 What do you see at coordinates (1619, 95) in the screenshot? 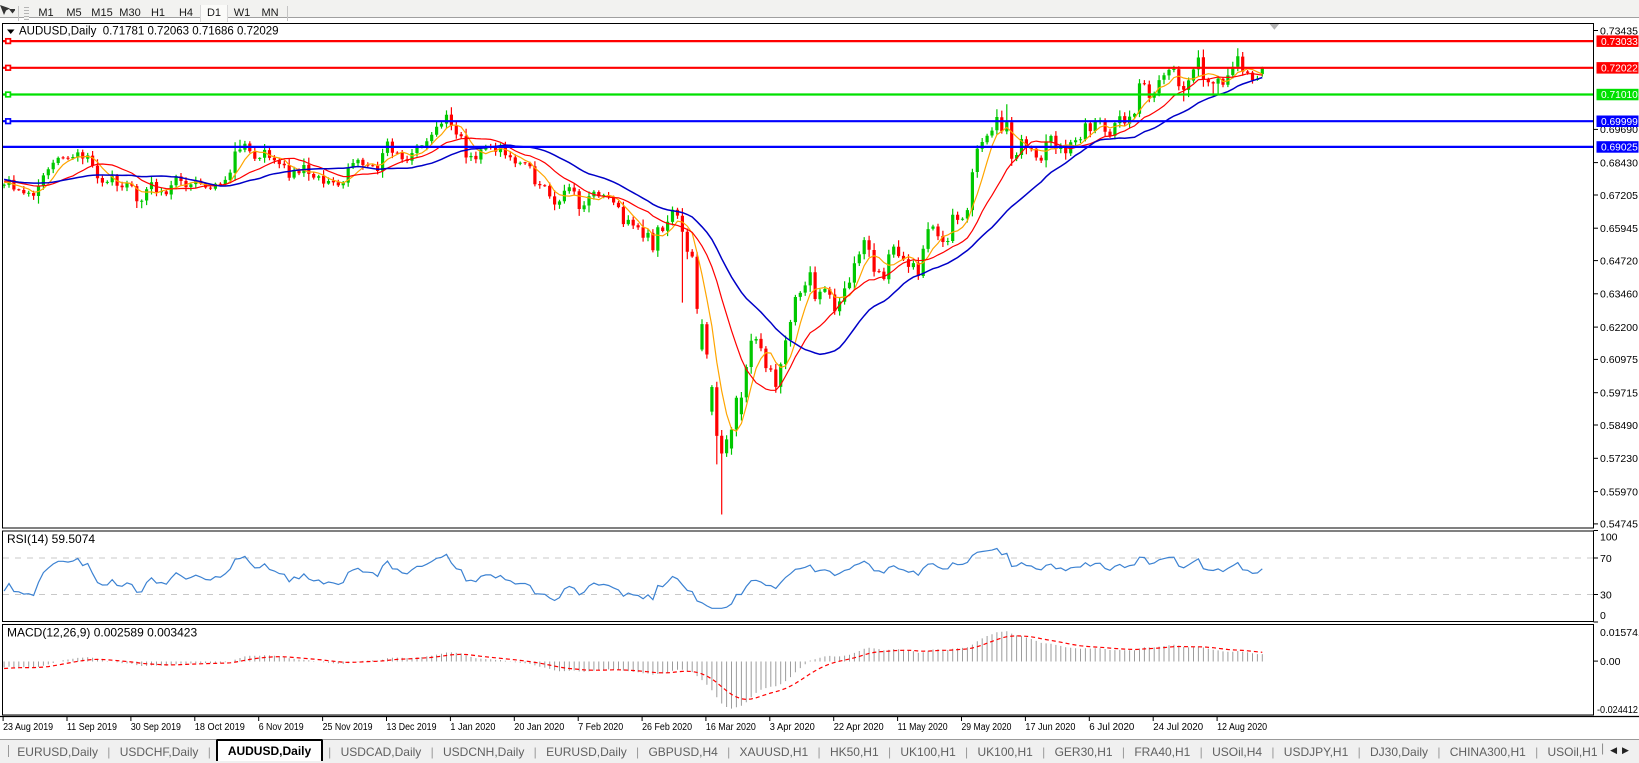
I see `svg-text: 0.71010` at bounding box center [1619, 95].